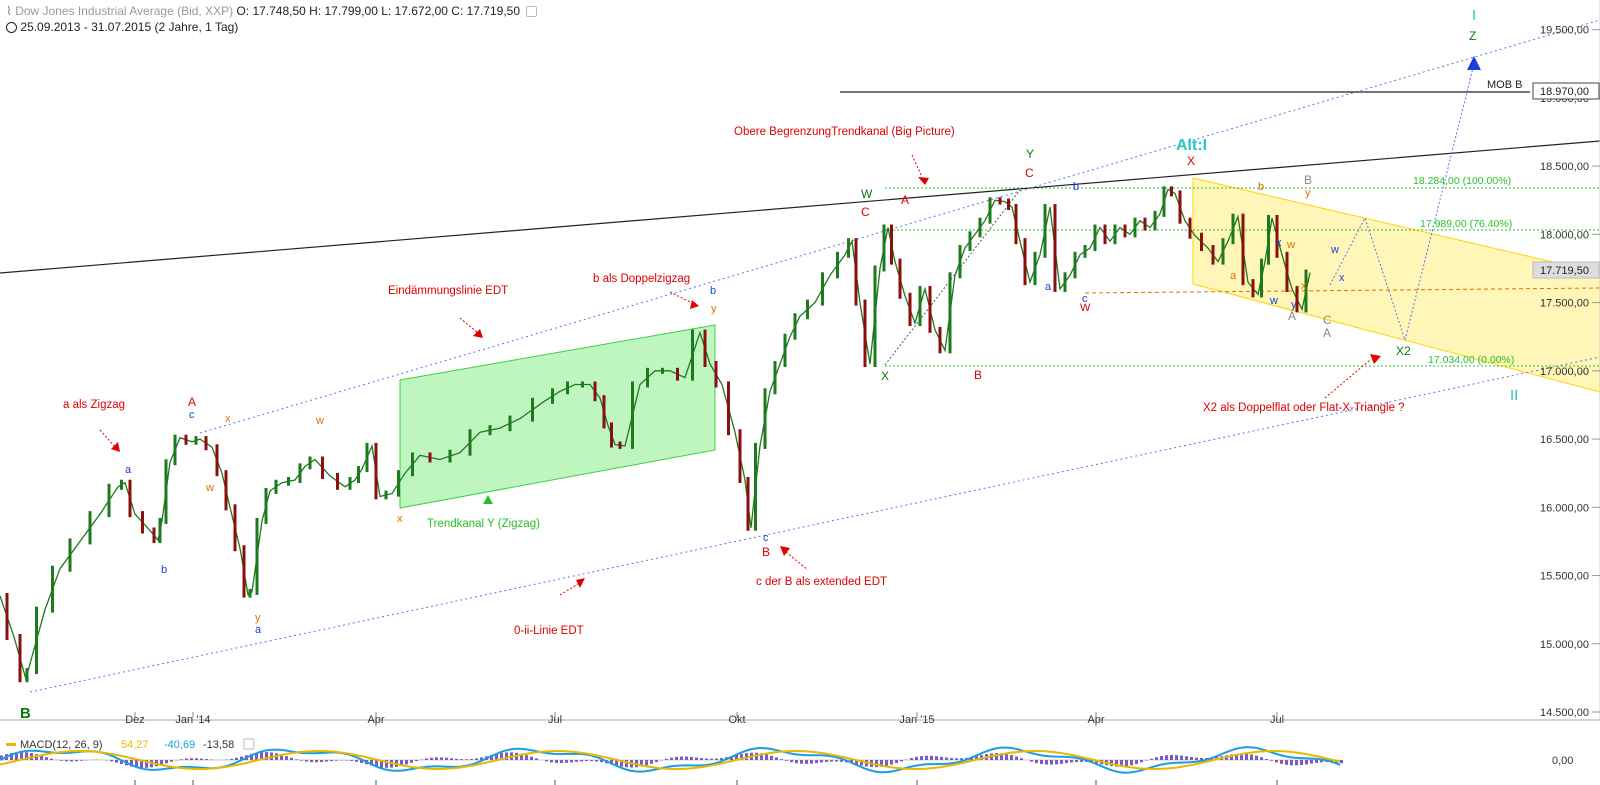 This screenshot has width=1600, height=785. What do you see at coordinates (115, 447) in the screenshot?
I see `arrow-a-zigzag-icon` at bounding box center [115, 447].